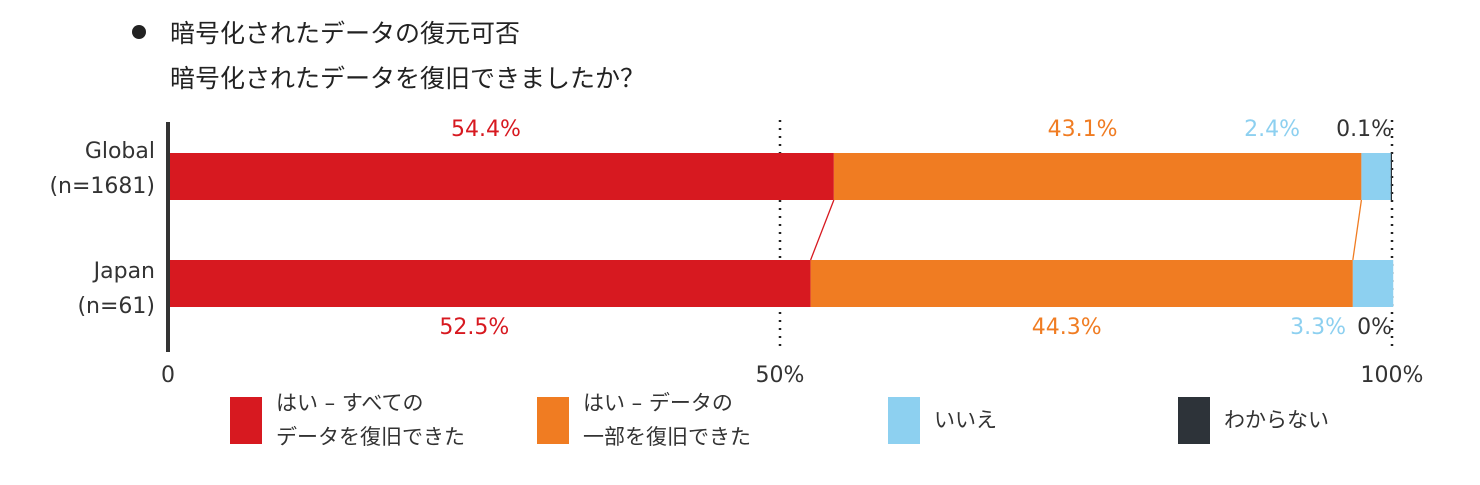 The image size is (1480, 485). What do you see at coordinates (1374, 327) in the screenshot?
I see `value-label: 0%` at bounding box center [1374, 327].